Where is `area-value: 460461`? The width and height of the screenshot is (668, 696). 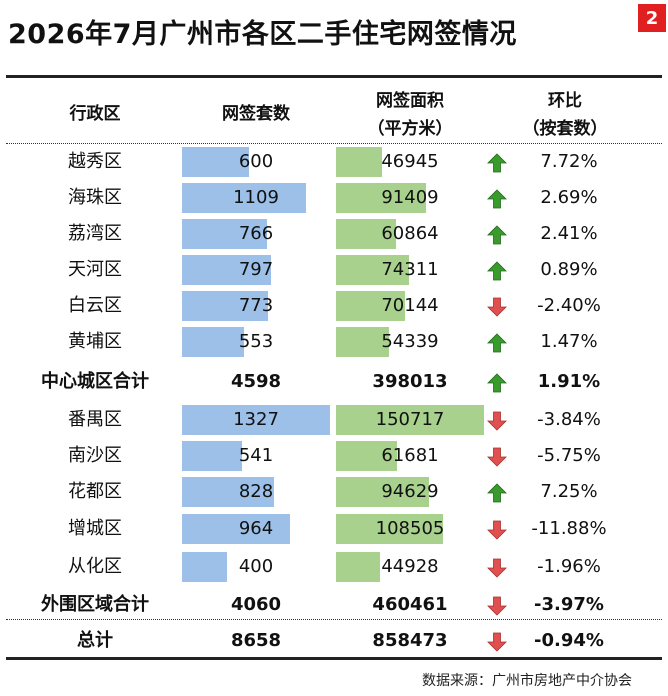 area-value: 460461 is located at coordinates (410, 604).